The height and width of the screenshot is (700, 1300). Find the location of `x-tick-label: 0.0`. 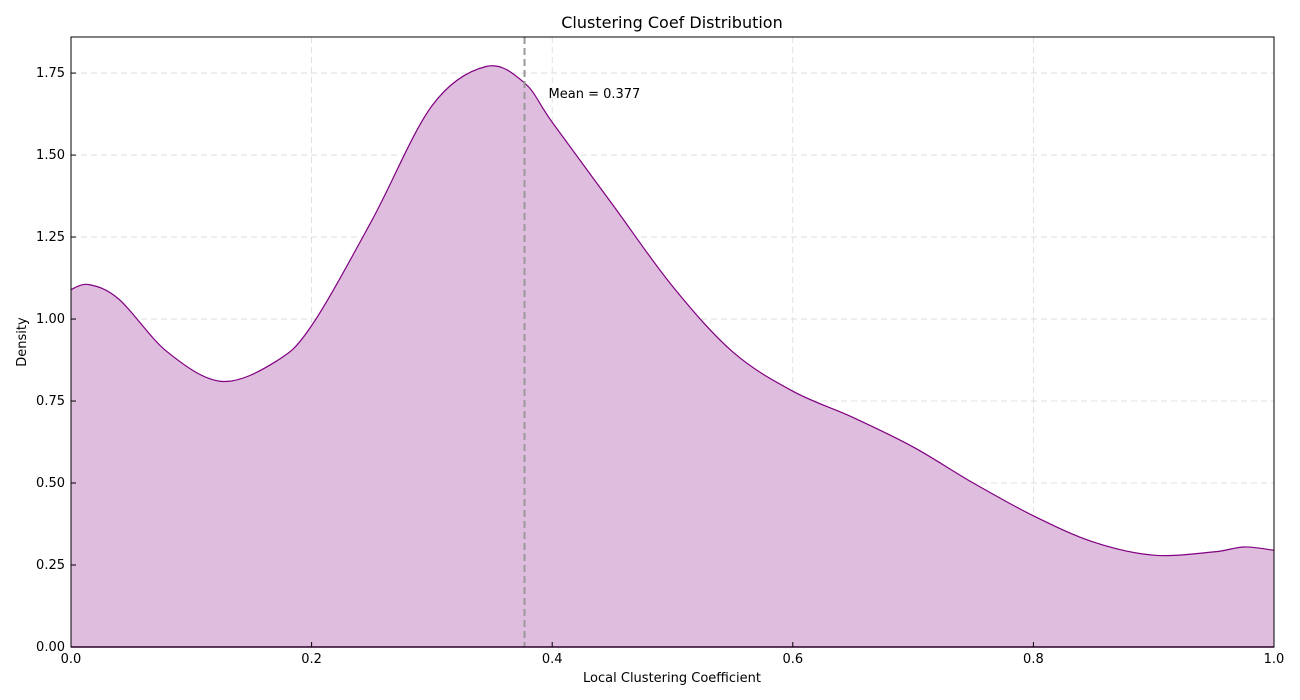

x-tick-label: 0.0 is located at coordinates (71, 659).